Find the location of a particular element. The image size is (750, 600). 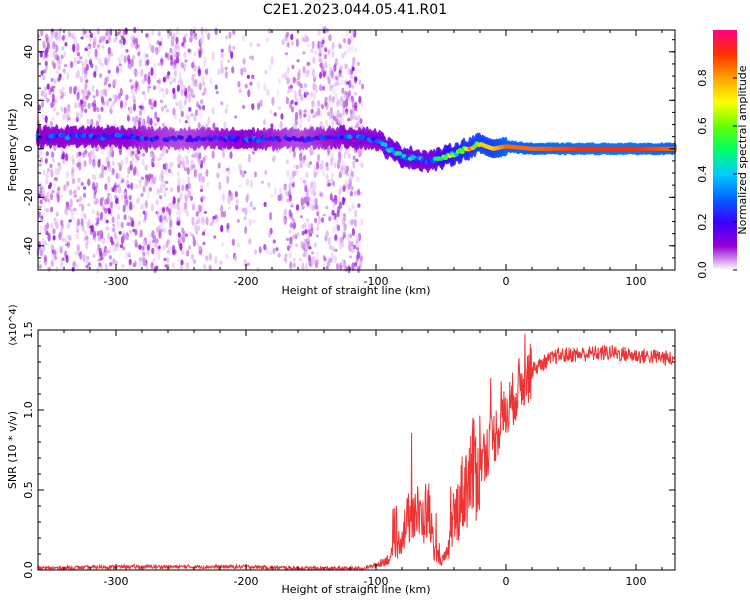

snr-y-label: SNR (10 * v/v) is located at coordinates (12, 450).